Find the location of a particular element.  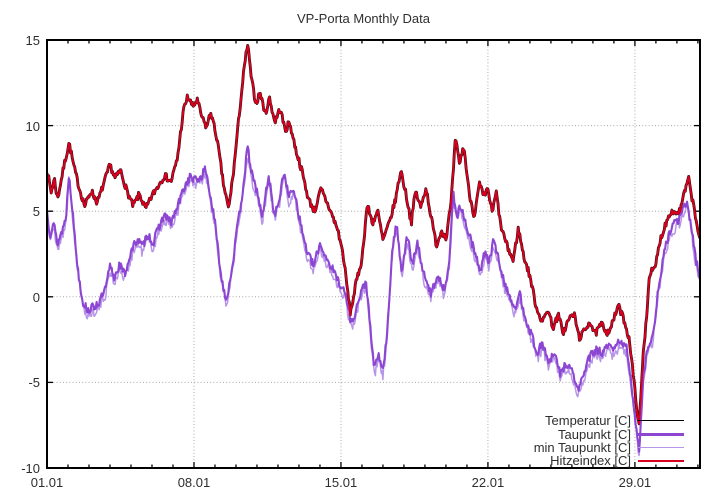

x-tick-label: 08.01 is located at coordinates (194, 482).